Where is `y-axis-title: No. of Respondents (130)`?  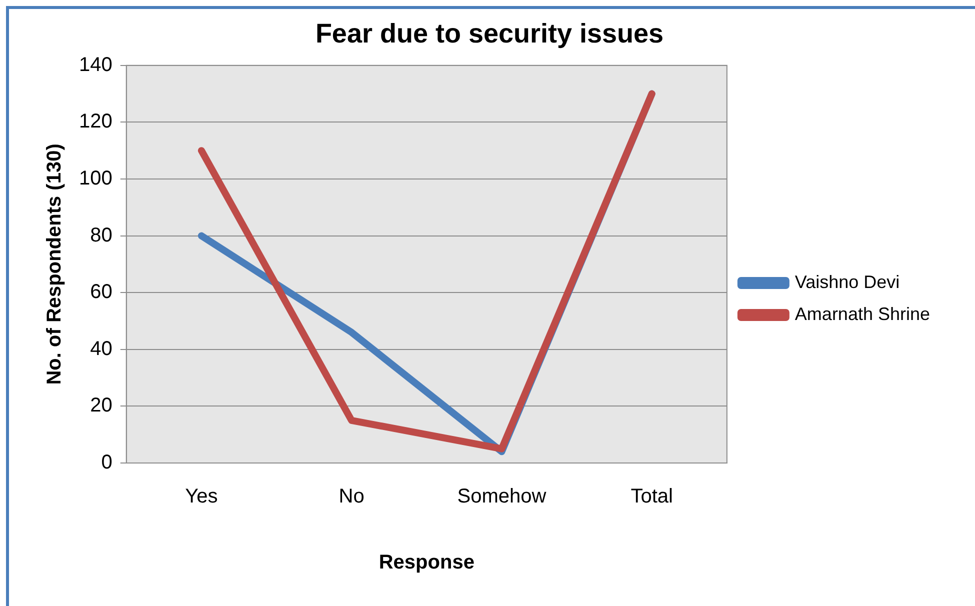 y-axis-title: No. of Respondents (130) is located at coordinates (55, 264).